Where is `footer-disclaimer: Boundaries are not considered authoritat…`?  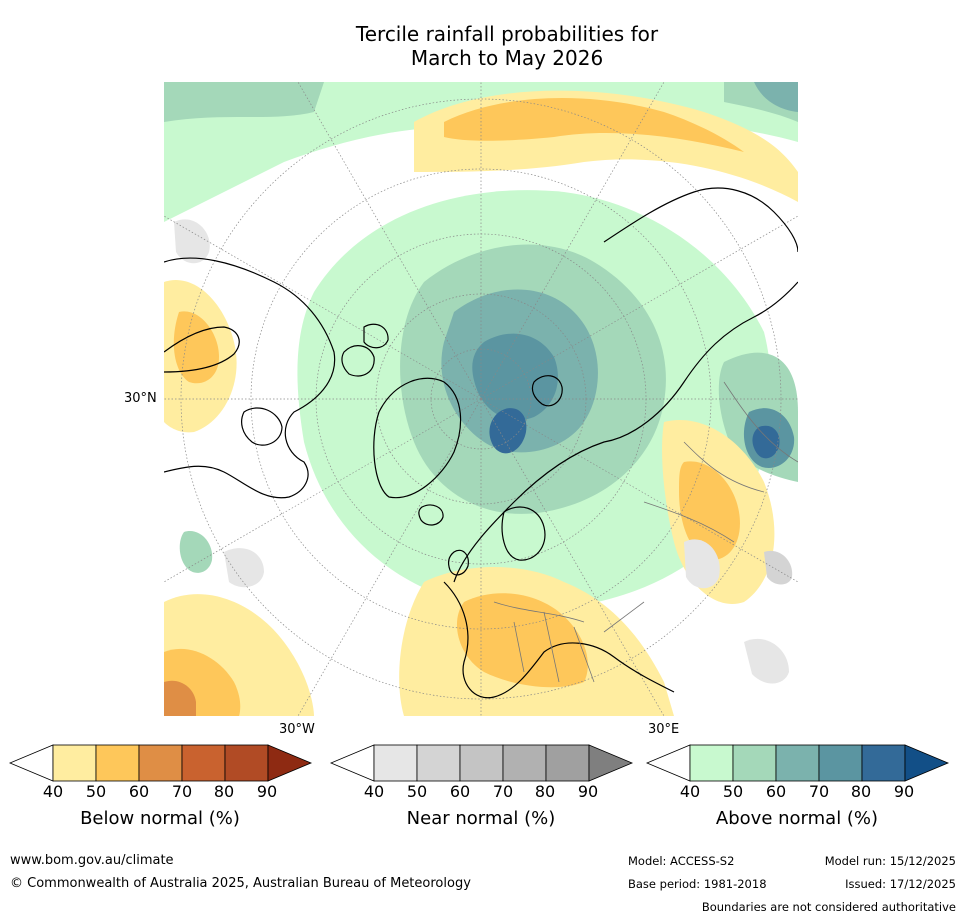
footer-disclaimer: Boundaries are not considered authoritat… is located at coordinates (828, 907).